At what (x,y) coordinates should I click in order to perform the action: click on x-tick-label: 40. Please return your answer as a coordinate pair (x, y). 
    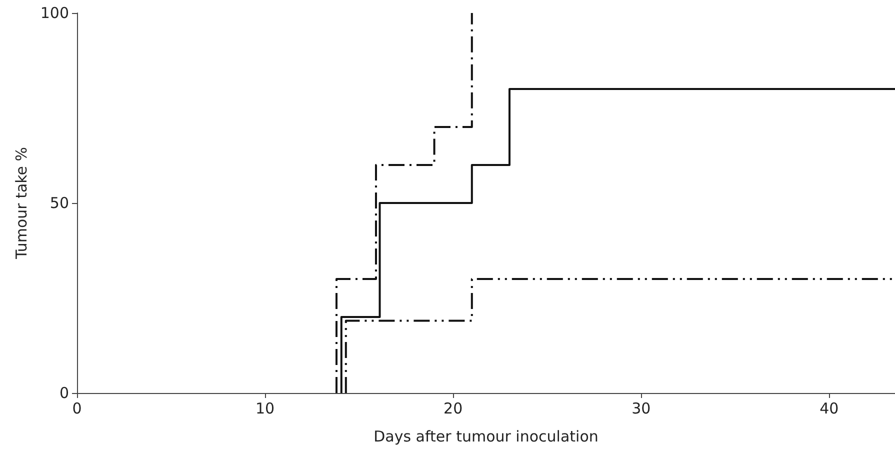
    Looking at the image, I should click on (829, 409).